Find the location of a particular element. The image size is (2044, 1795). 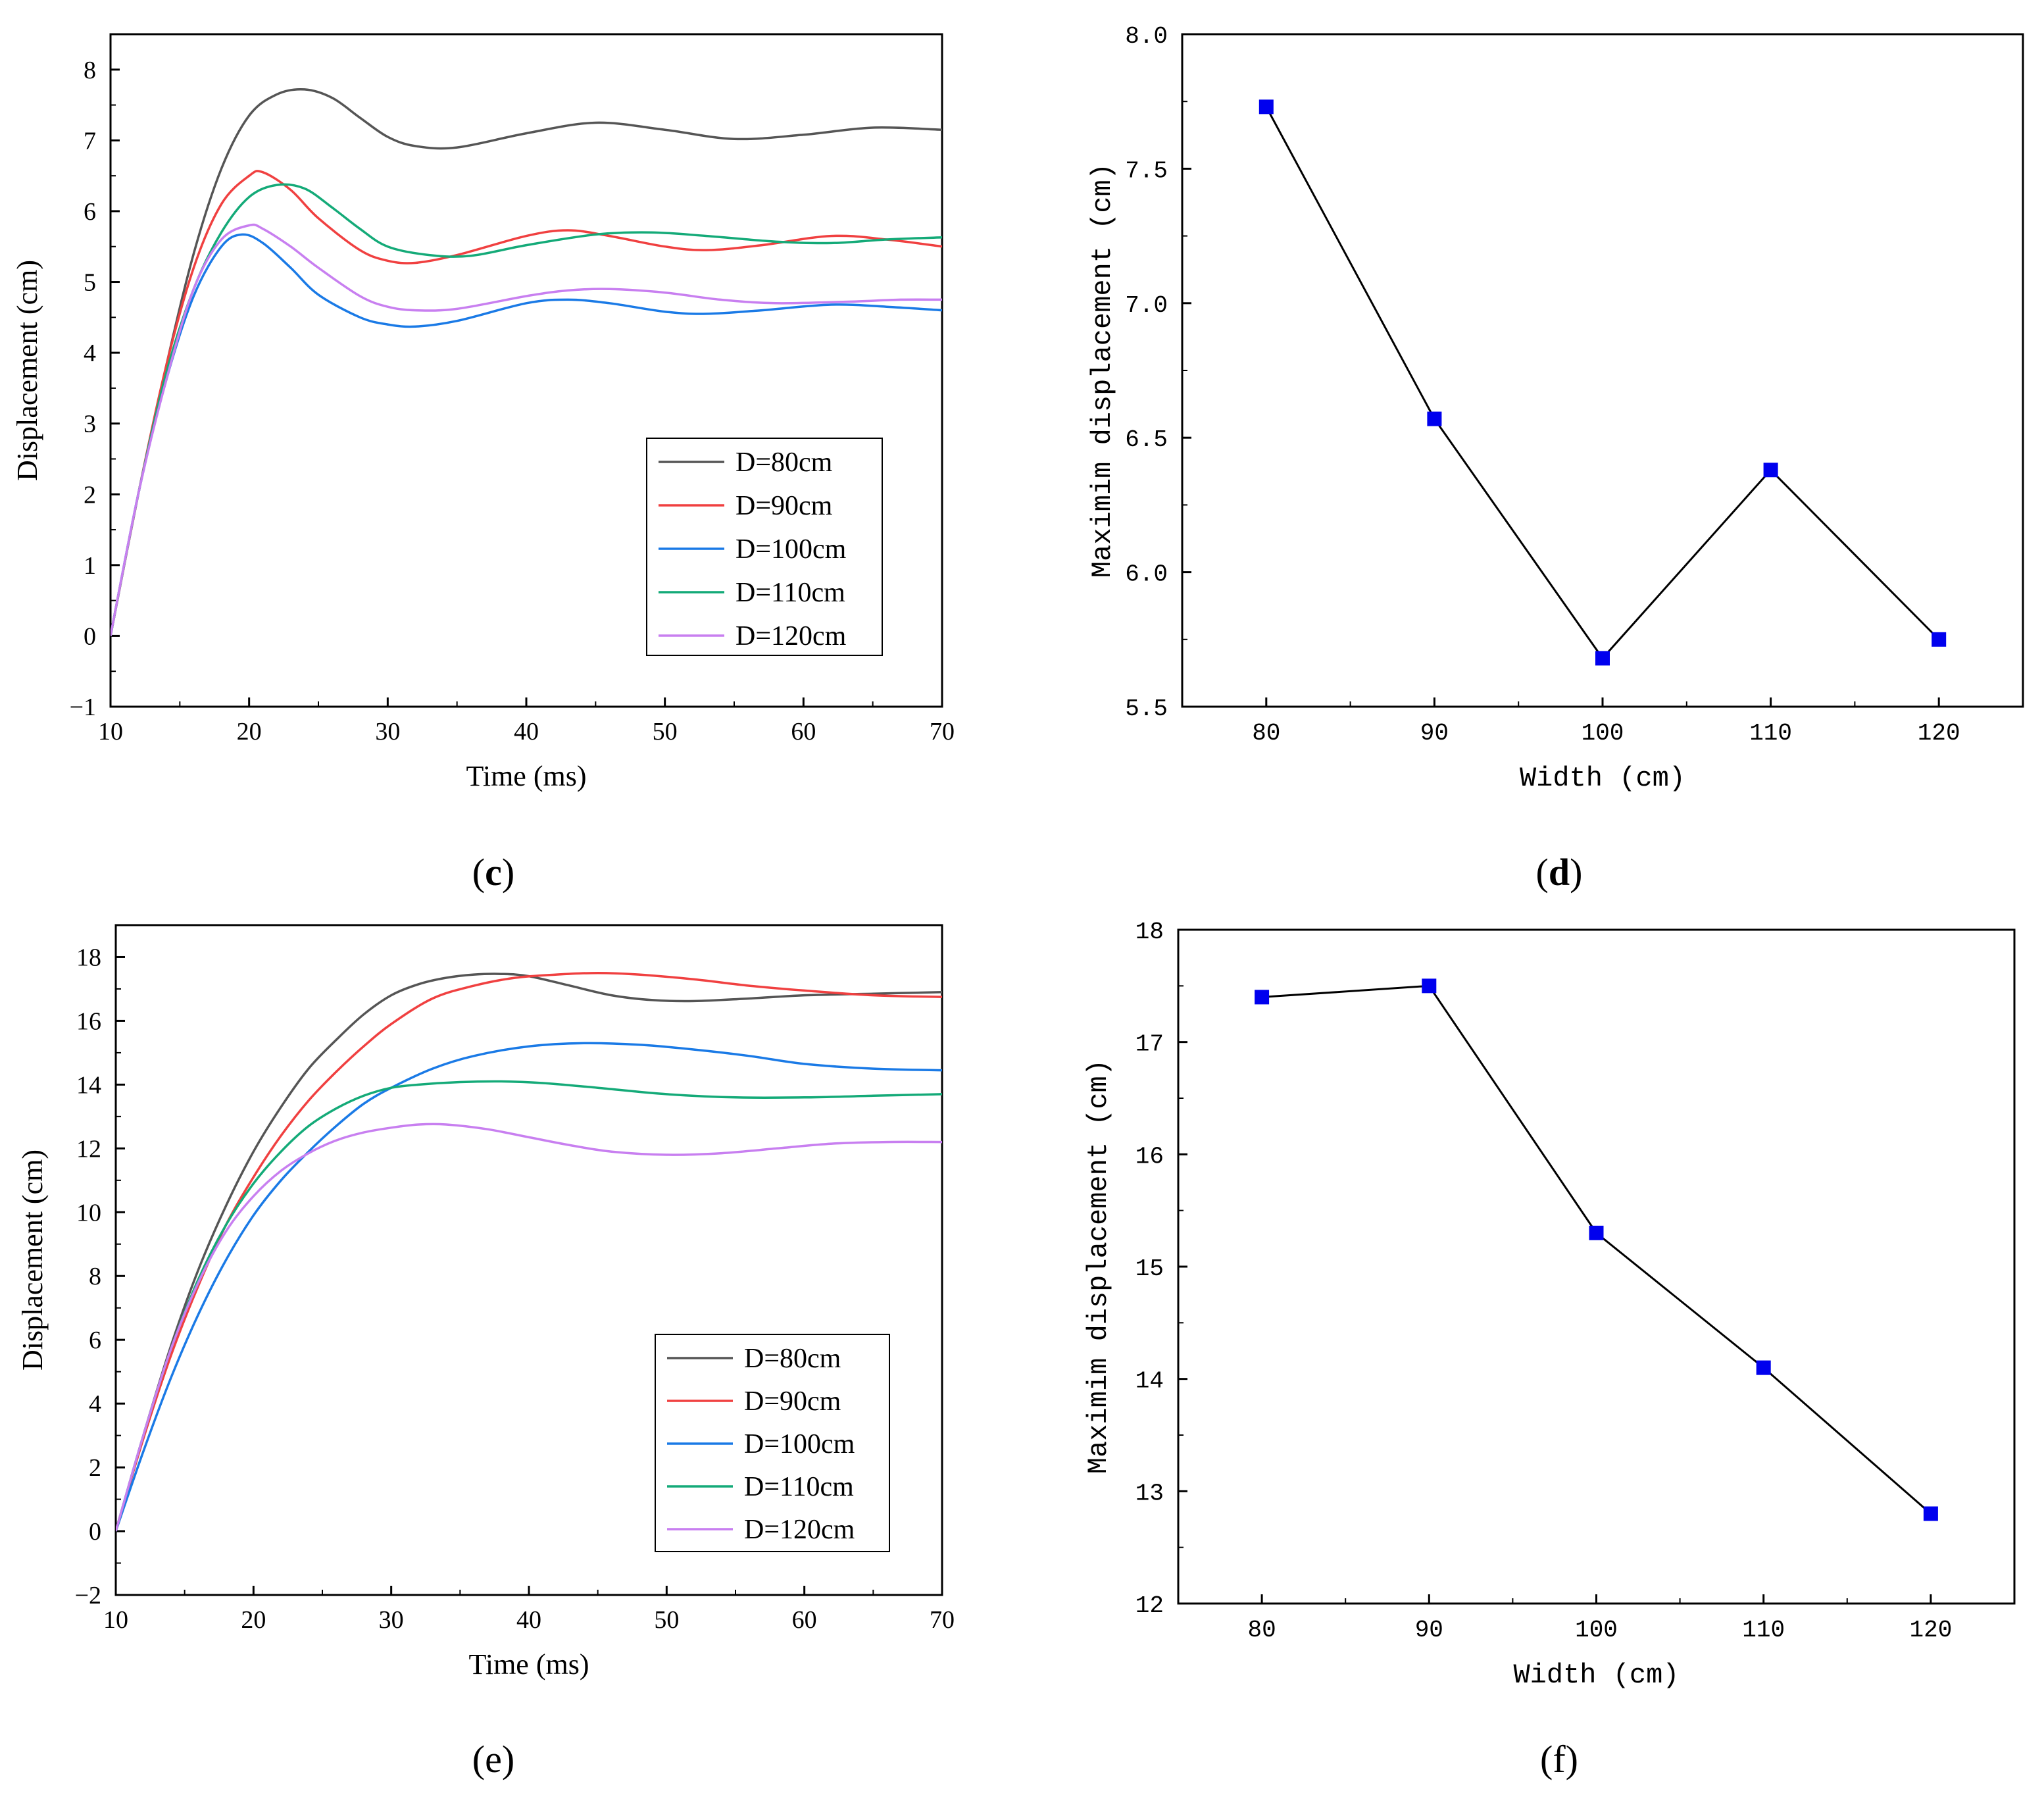

y-tick-label: 7.0 is located at coordinates (1146, 305).